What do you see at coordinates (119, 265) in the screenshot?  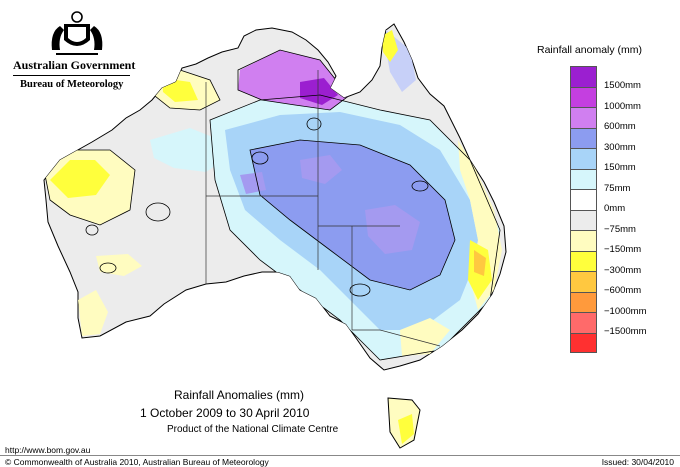 I see `zone-dry-south-wa` at bounding box center [119, 265].